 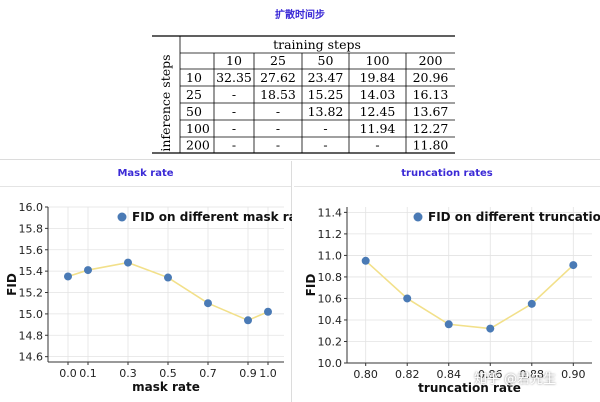 What do you see at coordinates (330, 320) in the screenshot?
I see `y-tick-label: 10.4` at bounding box center [330, 320].